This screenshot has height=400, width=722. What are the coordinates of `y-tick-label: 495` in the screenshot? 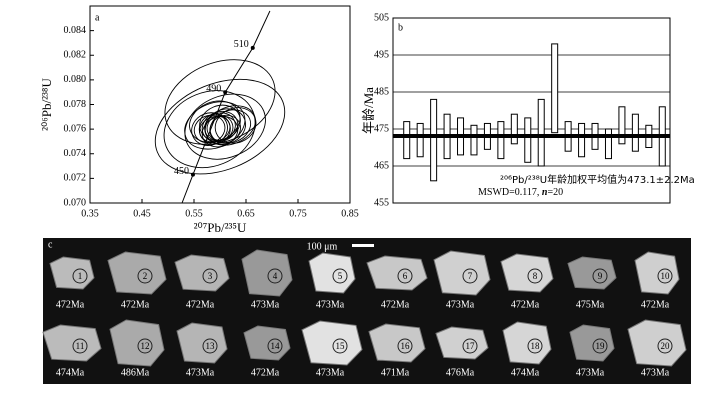 It's located at (381, 54).